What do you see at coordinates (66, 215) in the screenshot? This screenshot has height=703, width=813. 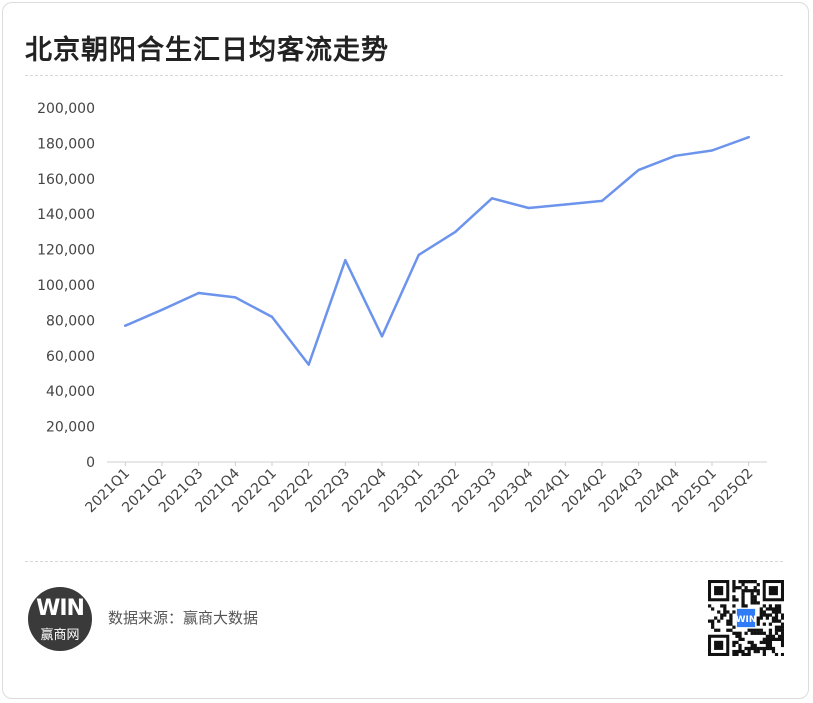 I see `y-tick-label: 140,000` at bounding box center [66, 215].